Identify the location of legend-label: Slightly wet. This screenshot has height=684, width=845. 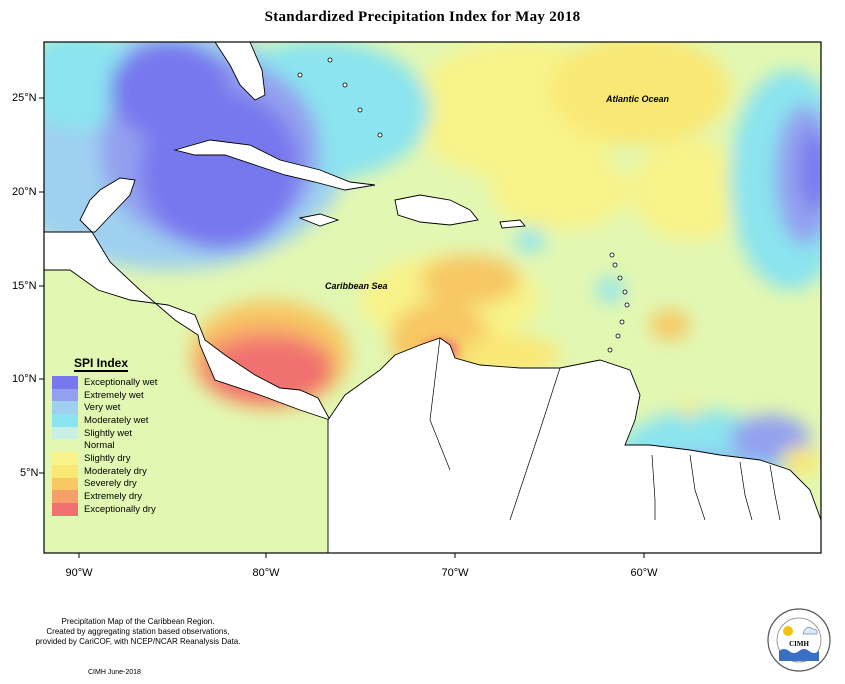
(108, 433).